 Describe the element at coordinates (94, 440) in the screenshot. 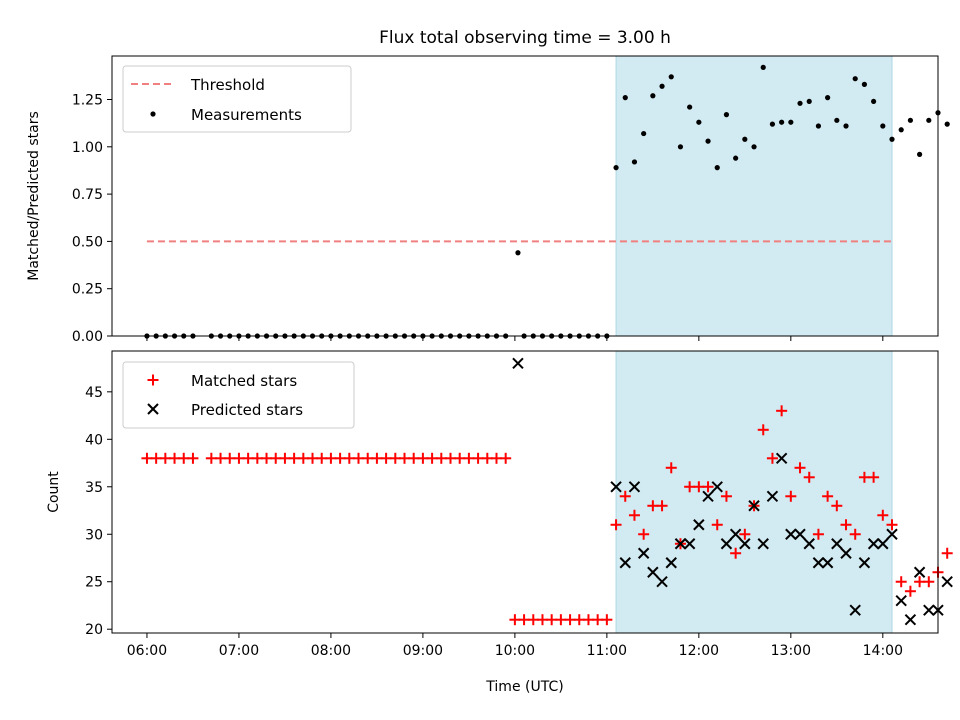

I see `y-tick-label: 40` at that location.